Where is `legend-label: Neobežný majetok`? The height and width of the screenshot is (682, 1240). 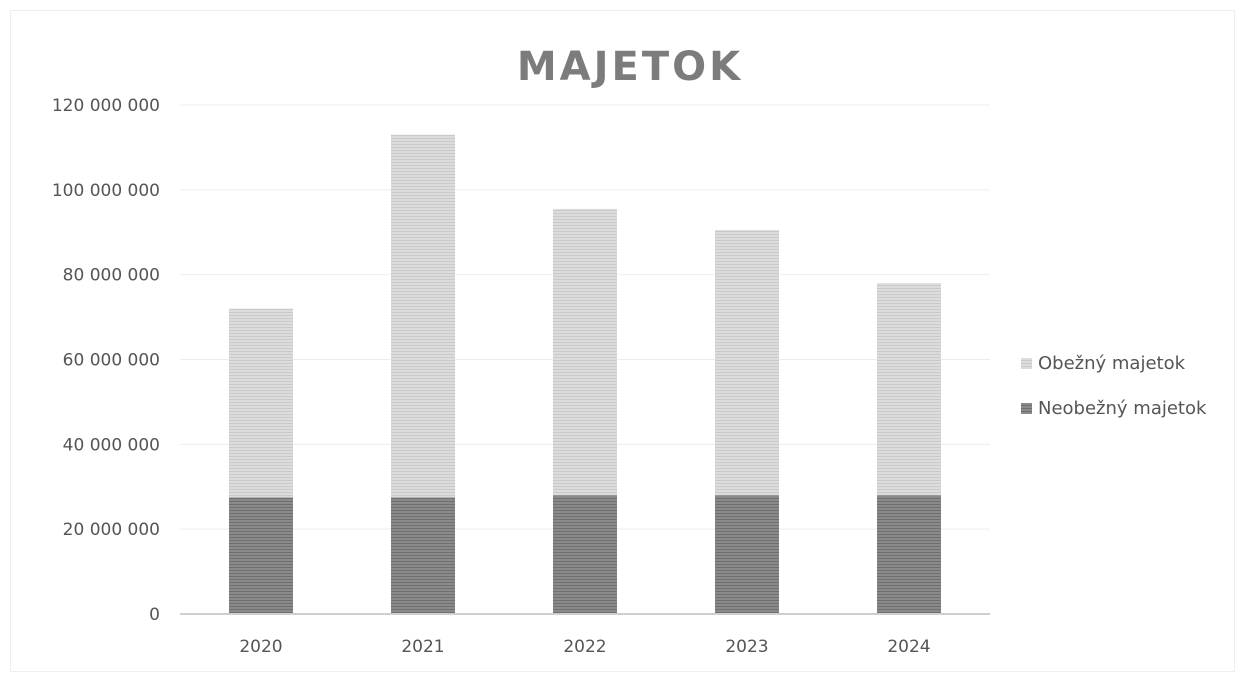 legend-label: Neobežný majetok is located at coordinates (1122, 408).